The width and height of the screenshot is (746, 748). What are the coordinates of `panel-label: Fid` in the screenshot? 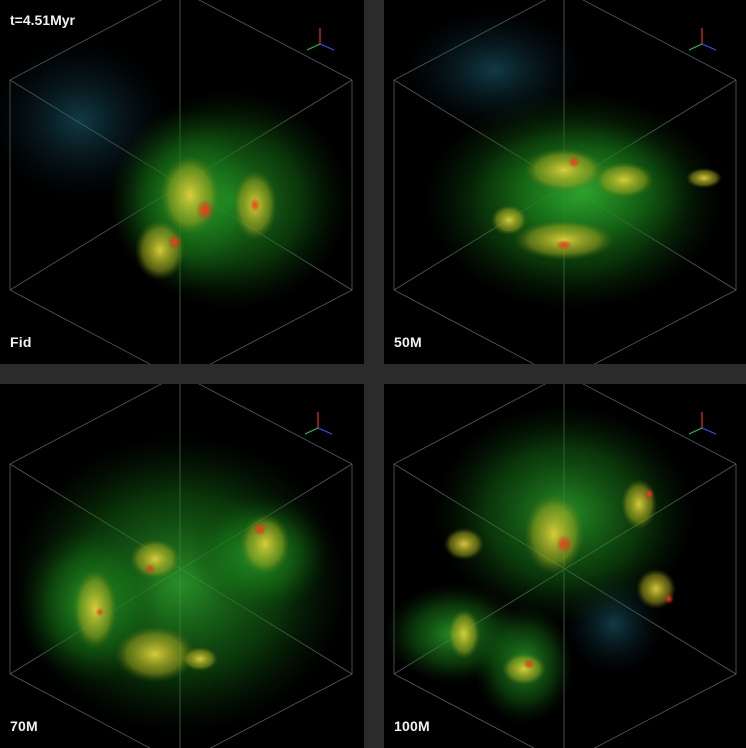 It's located at (21, 342).